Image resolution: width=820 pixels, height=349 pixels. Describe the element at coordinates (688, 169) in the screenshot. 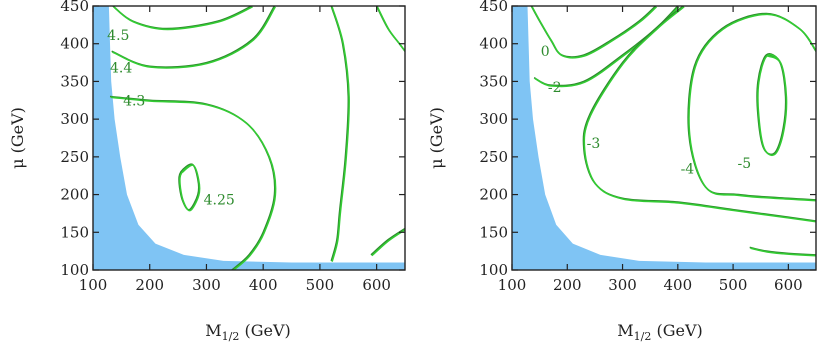

I see `contour-label: -4` at that location.